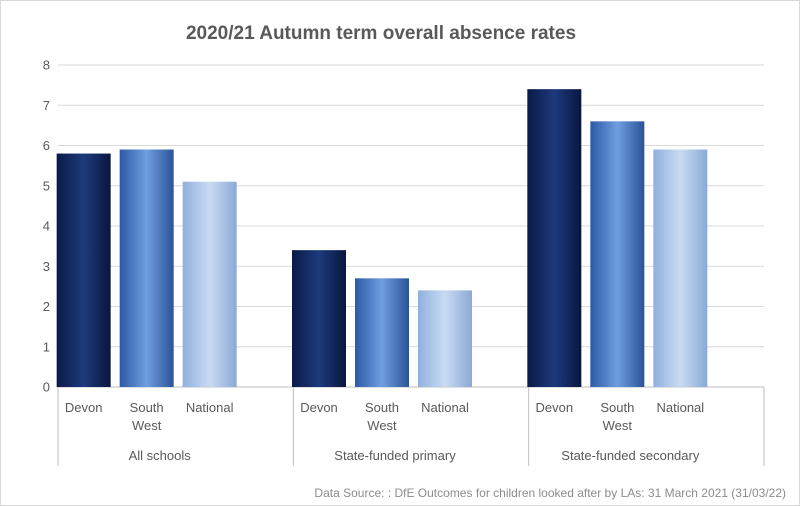 Image resolution: width=800 pixels, height=506 pixels. What do you see at coordinates (46, 387) in the screenshot?
I see `y-tick-label: 0` at bounding box center [46, 387].